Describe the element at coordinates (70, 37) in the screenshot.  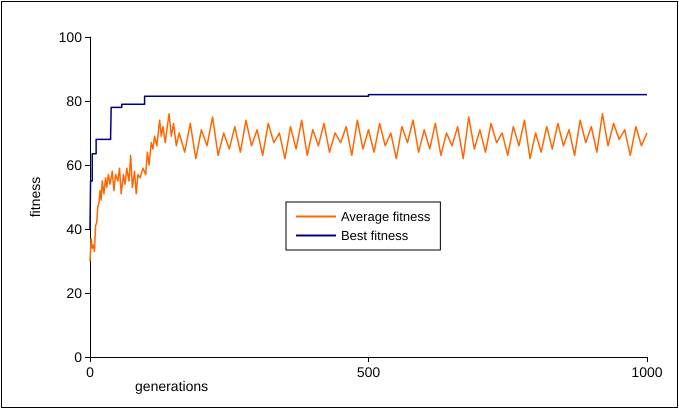
I see `y-tick-label: 100` at that location.